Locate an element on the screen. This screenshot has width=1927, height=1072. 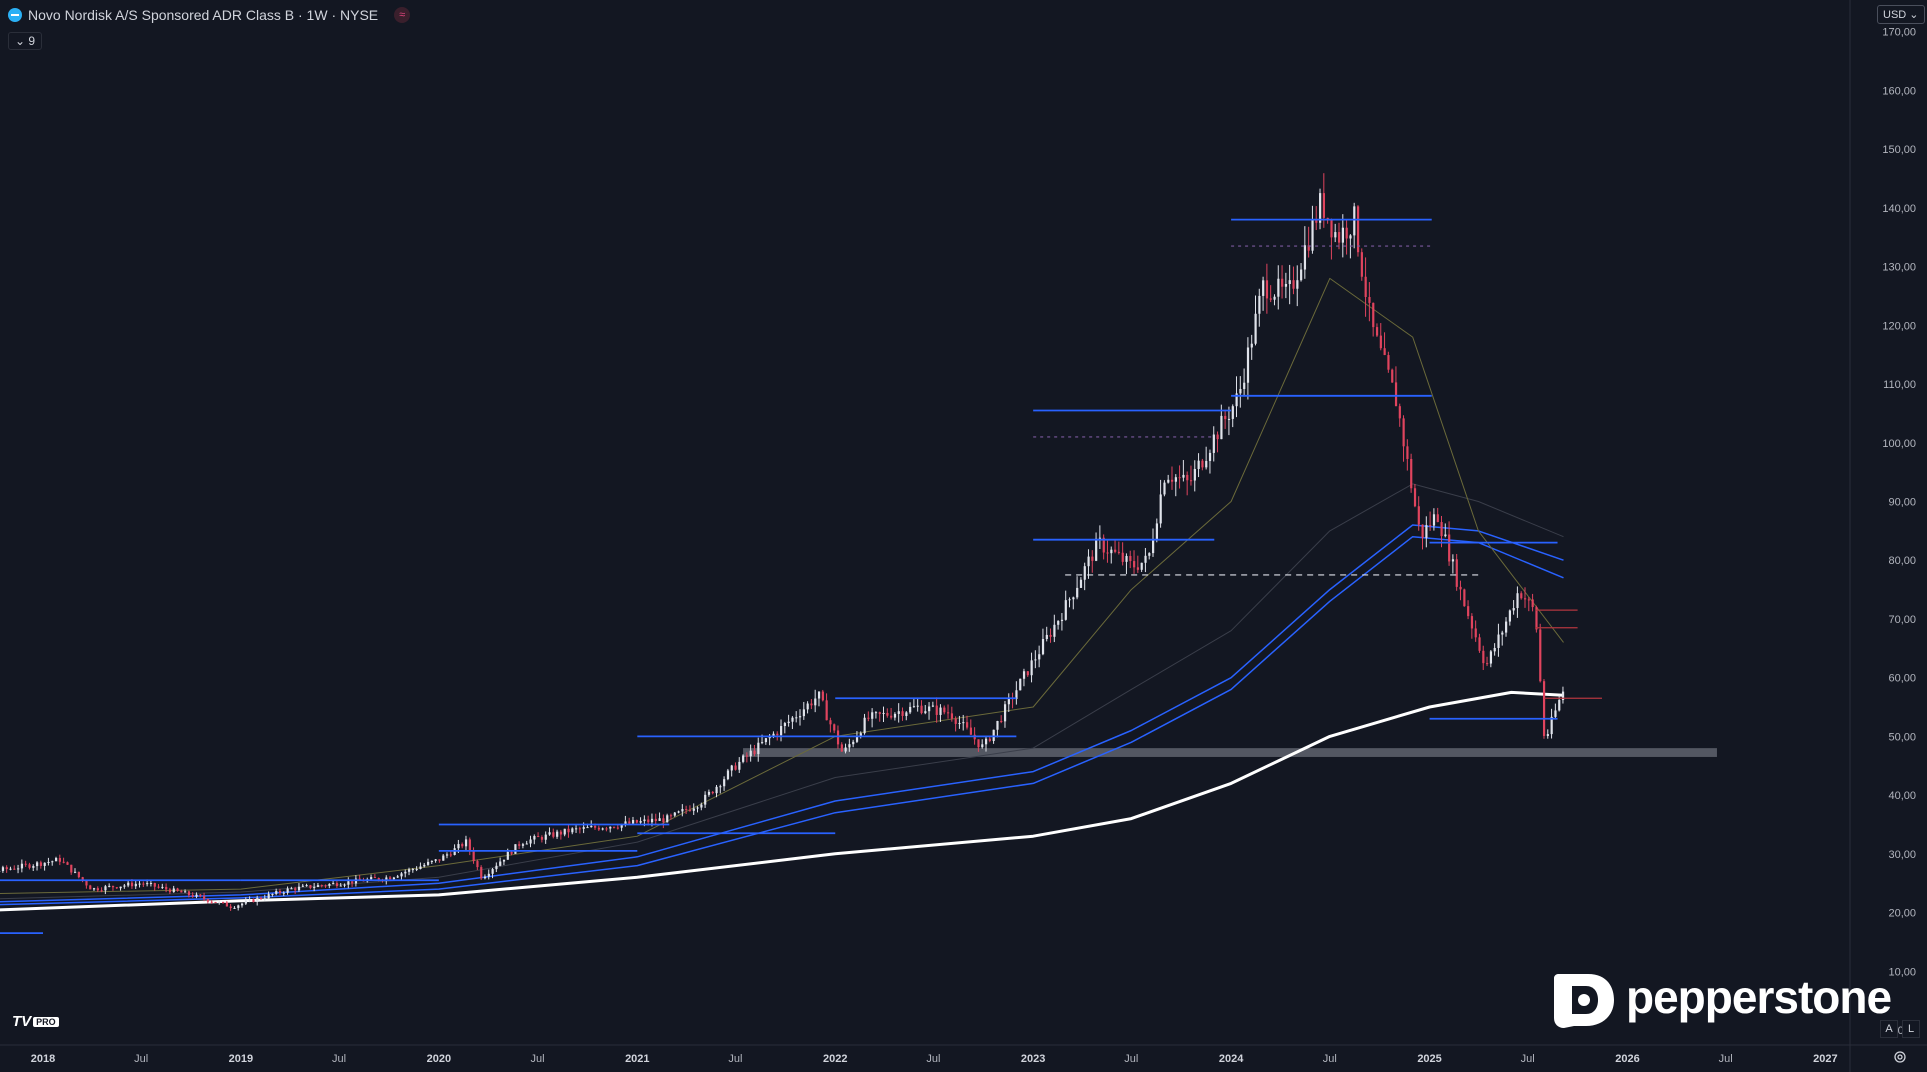
currency-selector: USD ⌄ is located at coordinates (1901, 14).